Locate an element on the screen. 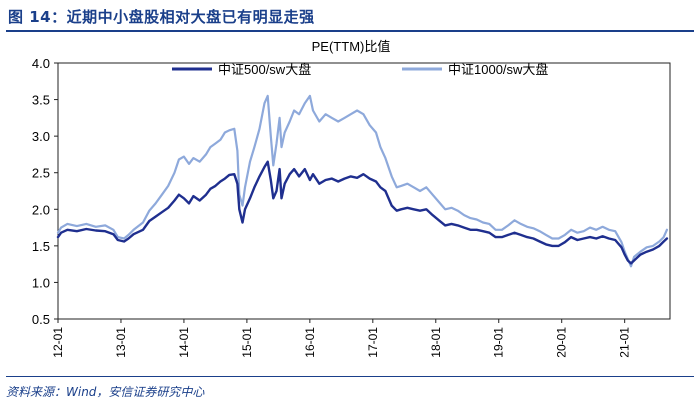 The image size is (700, 410). x-tick-label: 16-01 is located at coordinates (310, 342).